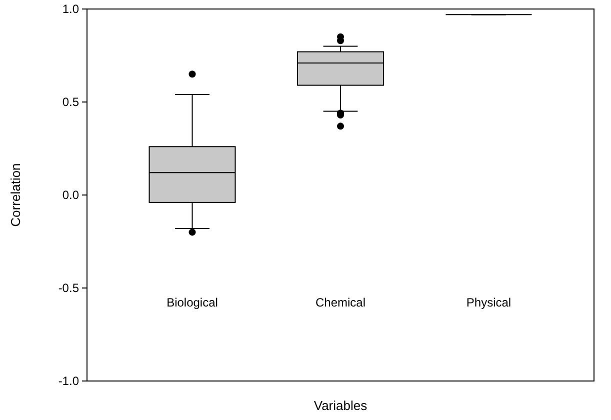 Image resolution: width=611 pixels, height=420 pixels. Describe the element at coordinates (71, 195) in the screenshot. I see `y-tick-label: 0.0` at that location.